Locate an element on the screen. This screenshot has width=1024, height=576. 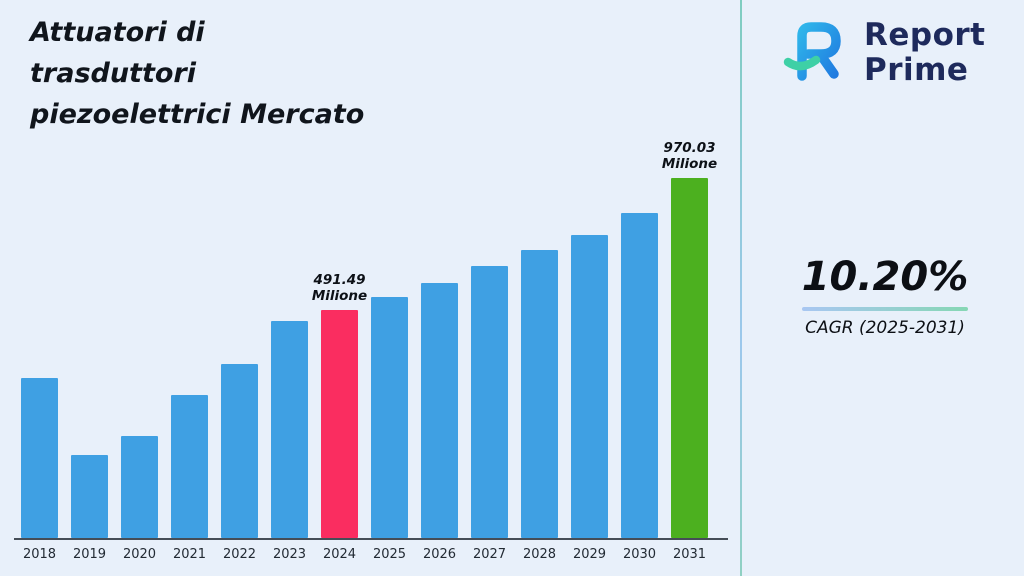
brand: Report Prime is located at coordinates (882, 53).